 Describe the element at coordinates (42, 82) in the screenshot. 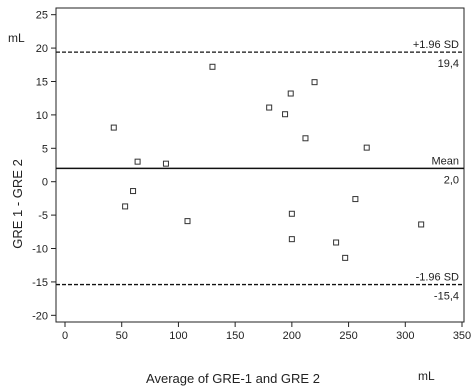

I see `y-tick-label: 15` at that location.